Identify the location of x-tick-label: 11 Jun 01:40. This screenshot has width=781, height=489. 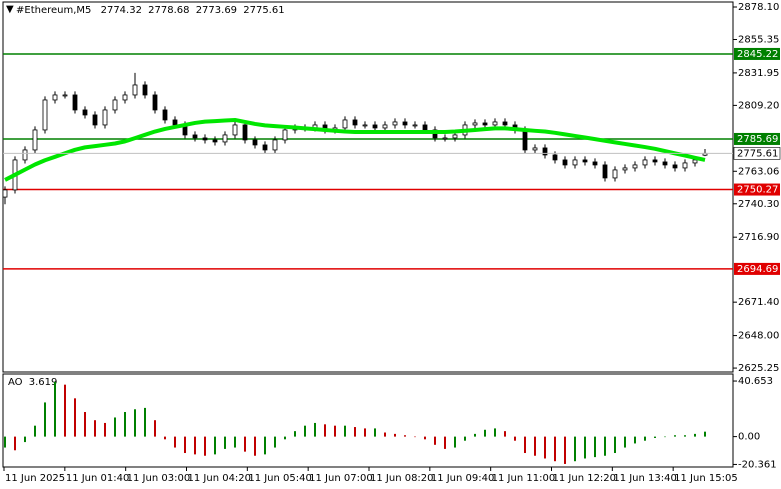
(98, 478).